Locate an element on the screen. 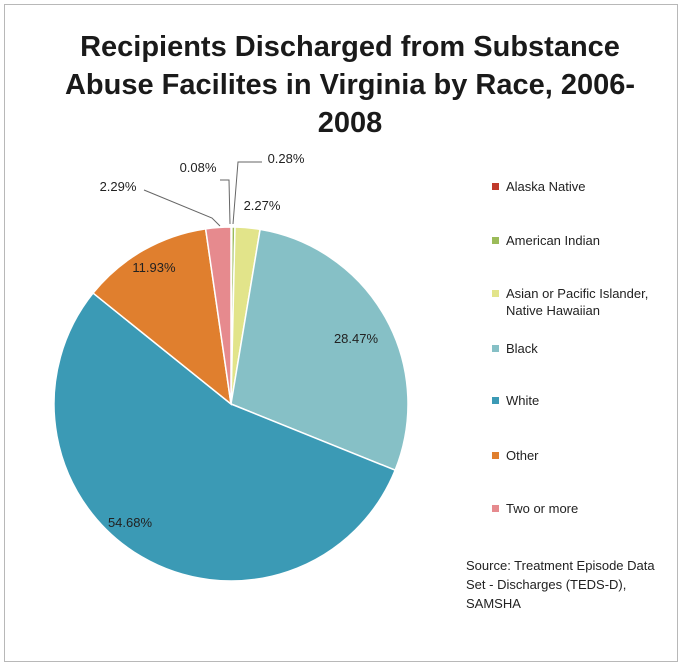 The height and width of the screenshot is (668, 684). legend-label: Other is located at coordinates (522, 455).